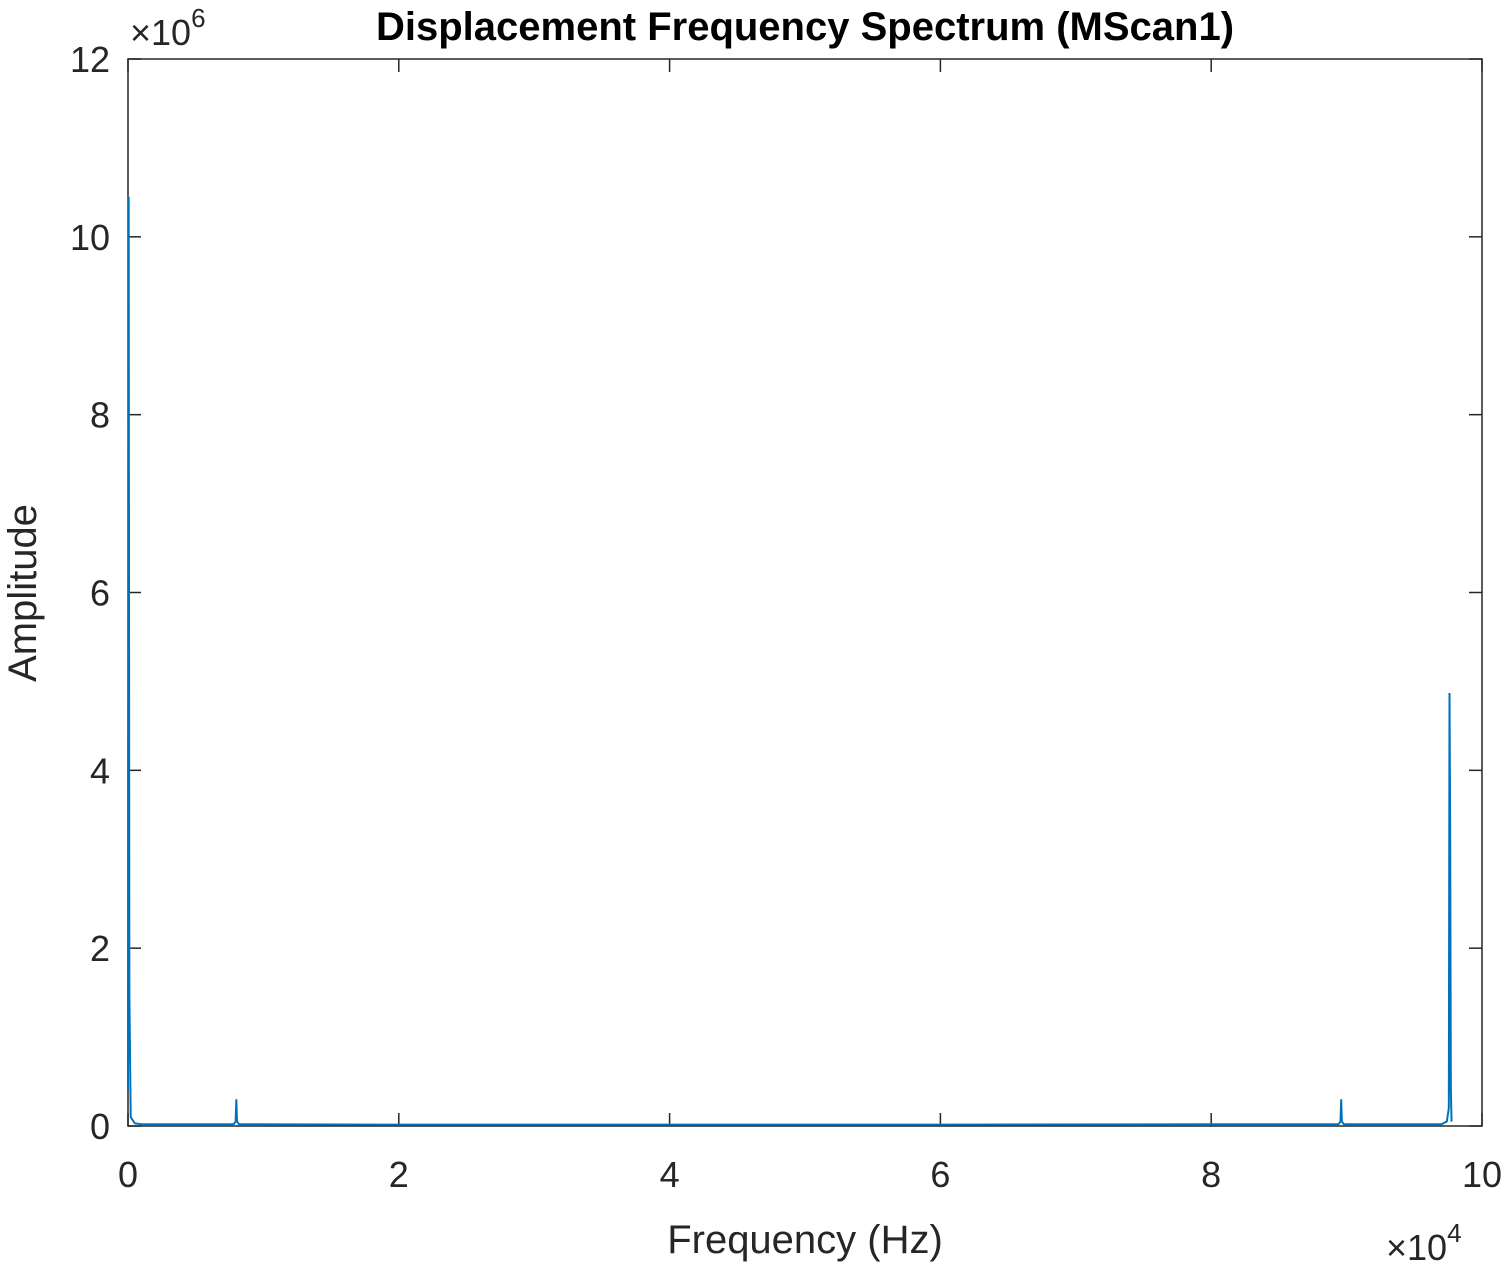  I want to click on y-axis-tick-labels: 0 2 4 6 8 10 12, so click(90, 593).